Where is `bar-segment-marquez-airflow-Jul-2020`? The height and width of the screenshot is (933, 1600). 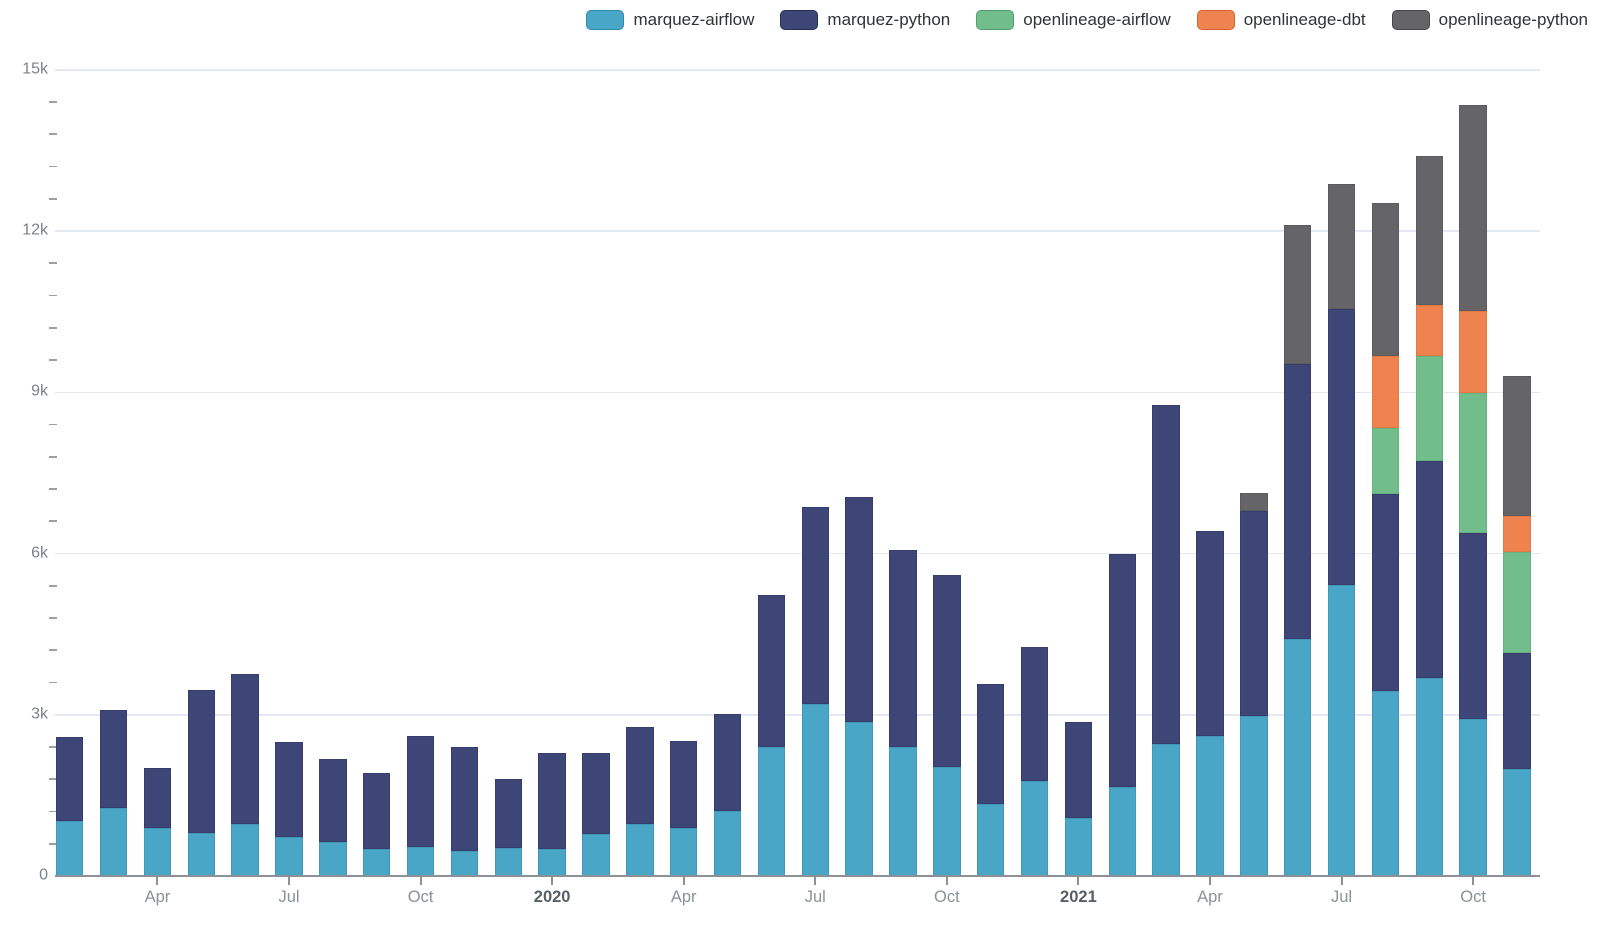
bar-segment-marquez-airflow-Jul-2020 is located at coordinates (815, 790).